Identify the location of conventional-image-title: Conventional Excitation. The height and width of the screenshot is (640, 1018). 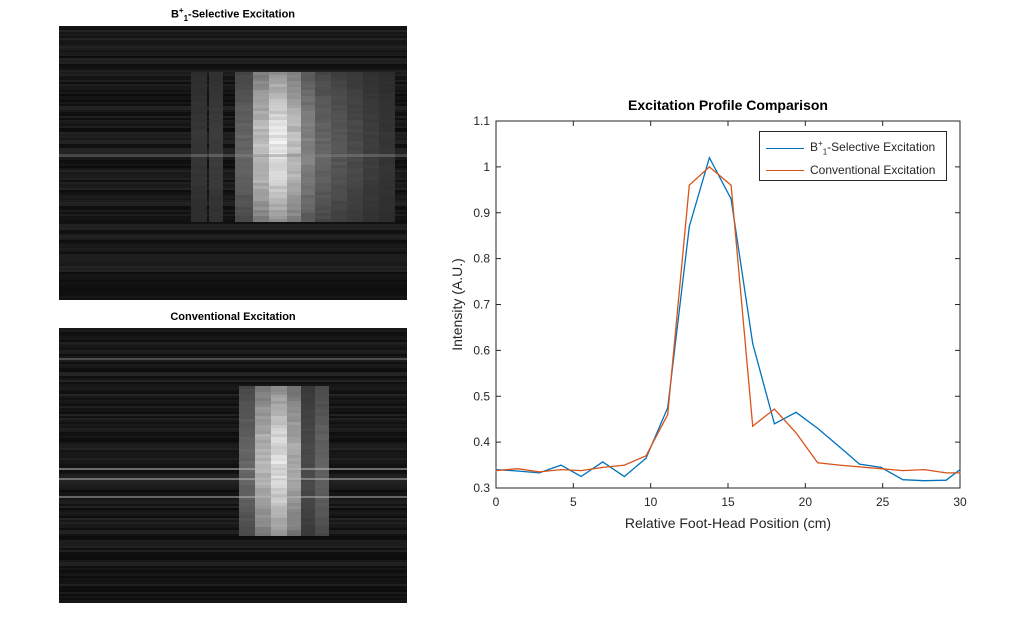
(233, 317).